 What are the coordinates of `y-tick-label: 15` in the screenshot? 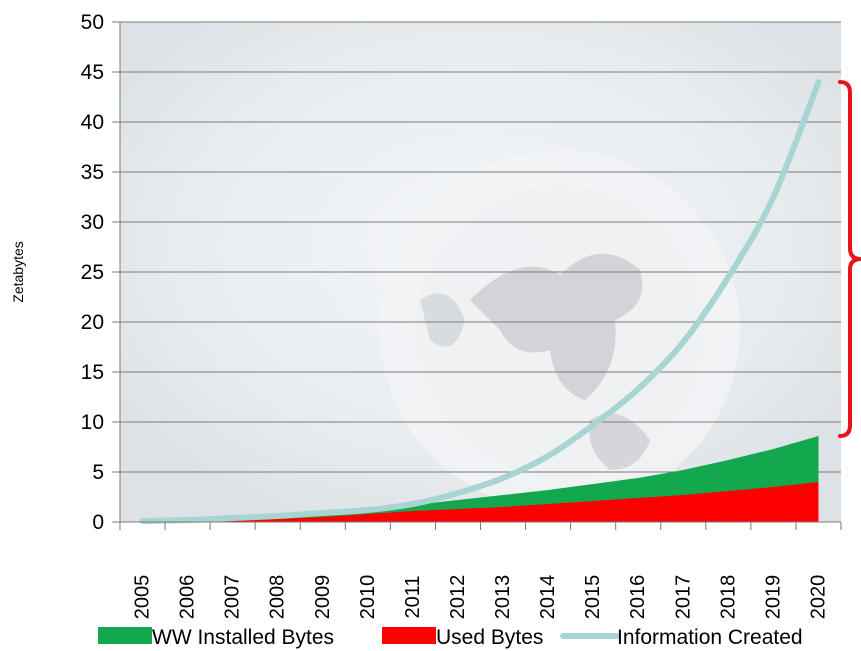 It's located at (92, 372).